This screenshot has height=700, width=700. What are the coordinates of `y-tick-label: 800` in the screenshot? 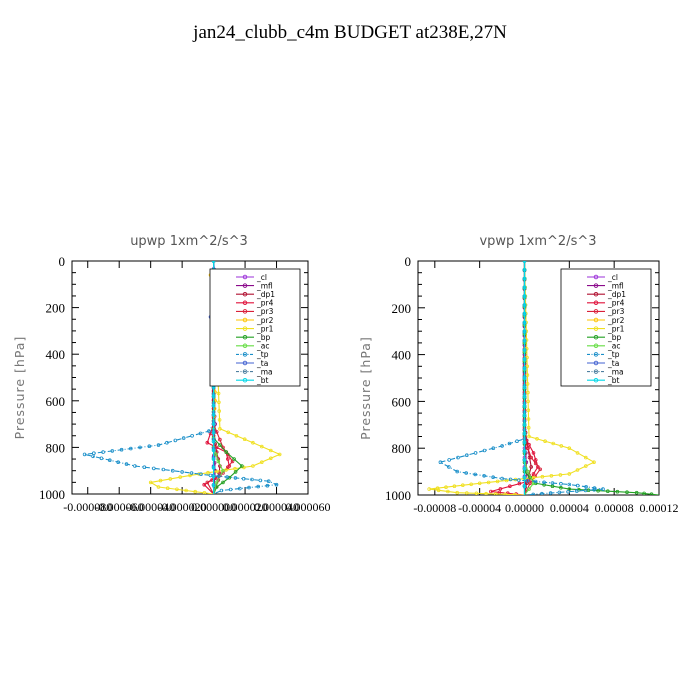 It's located at (56, 447).